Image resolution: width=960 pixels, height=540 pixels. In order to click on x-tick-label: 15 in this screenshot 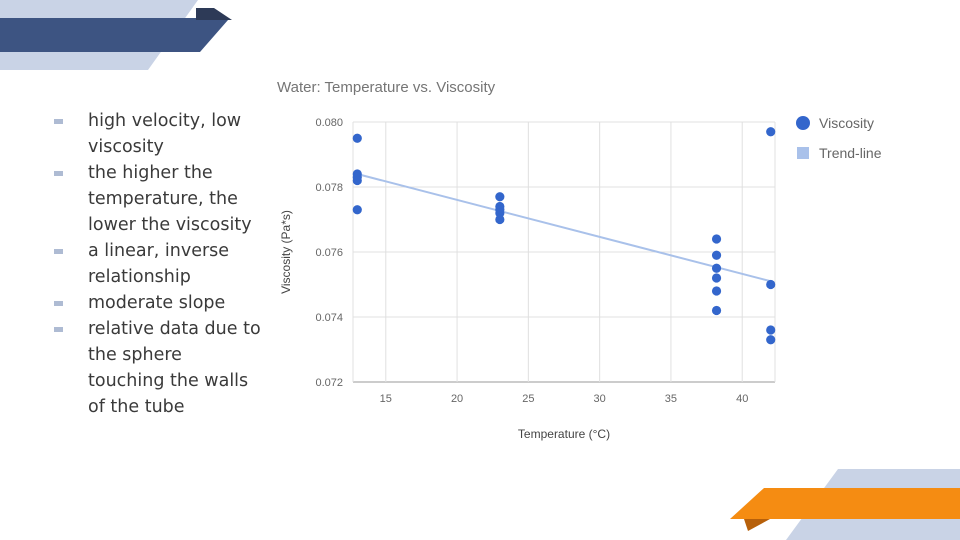, I will do `click(386, 399)`.